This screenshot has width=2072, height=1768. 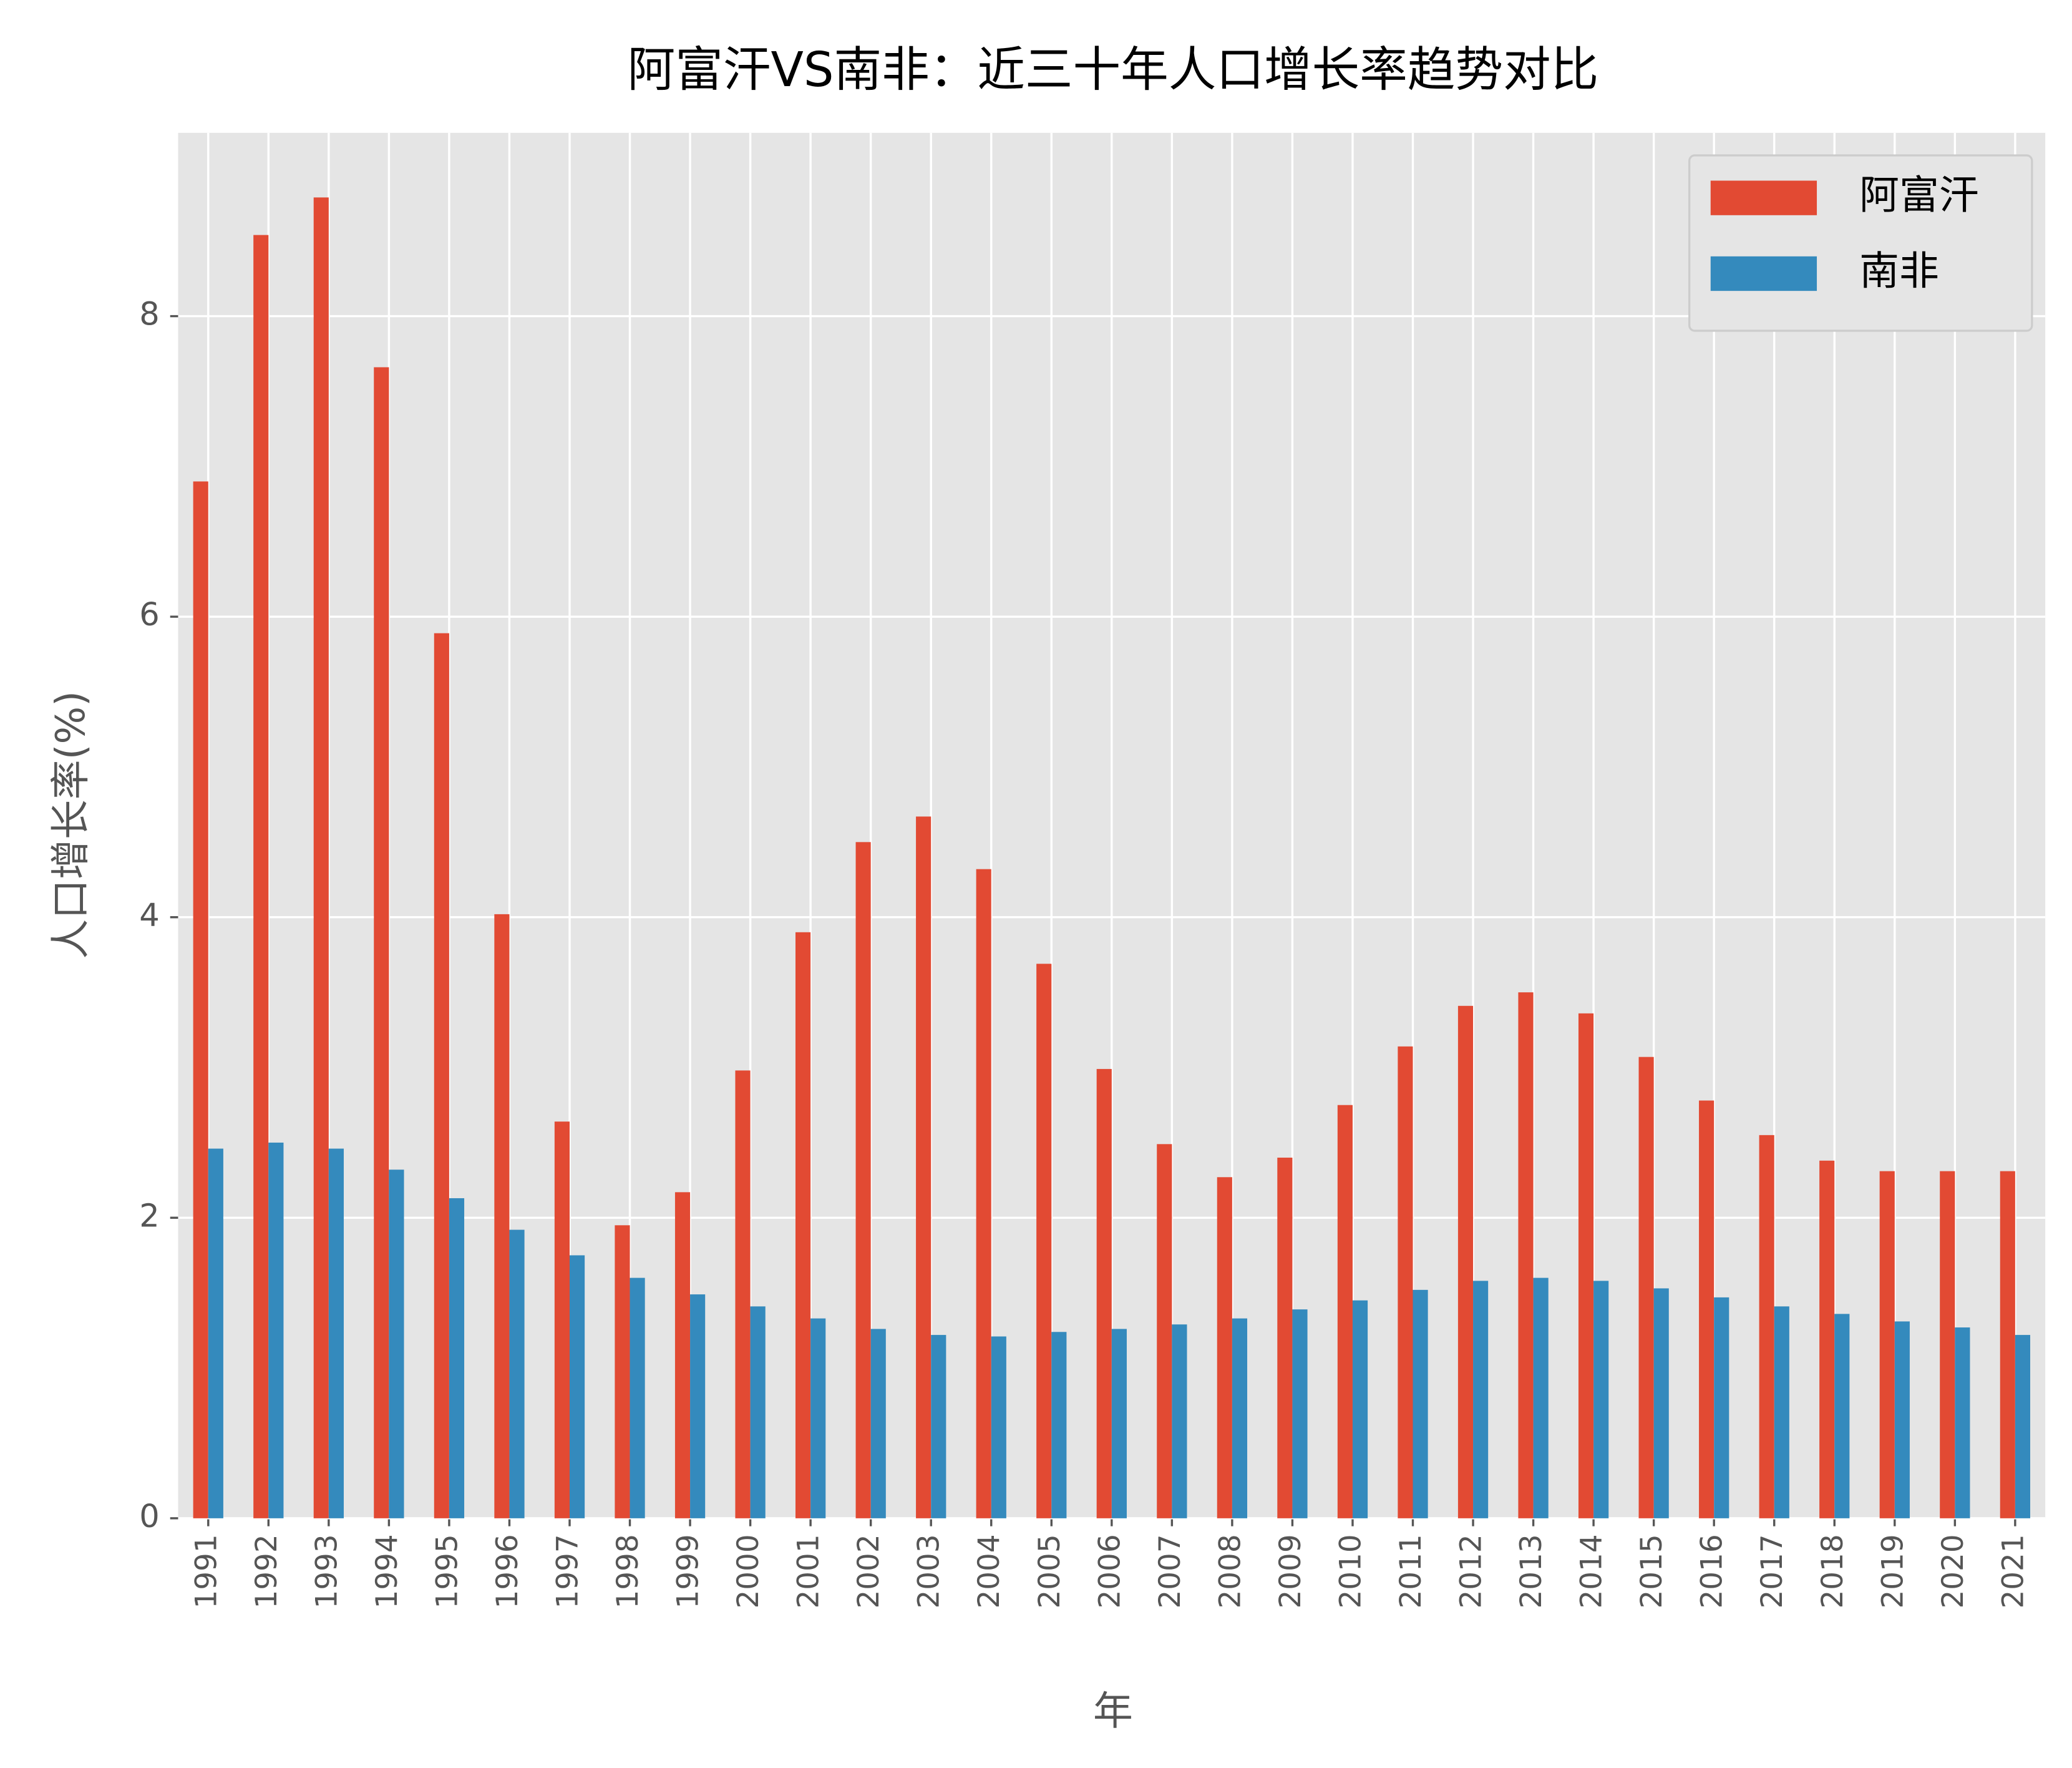 What do you see at coordinates (1113, 1711) in the screenshot?
I see `x-axis-label: 年` at bounding box center [1113, 1711].